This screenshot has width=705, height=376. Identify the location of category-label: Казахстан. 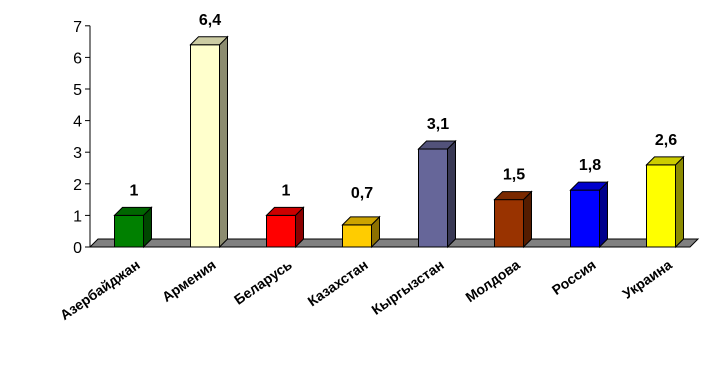
(338, 282).